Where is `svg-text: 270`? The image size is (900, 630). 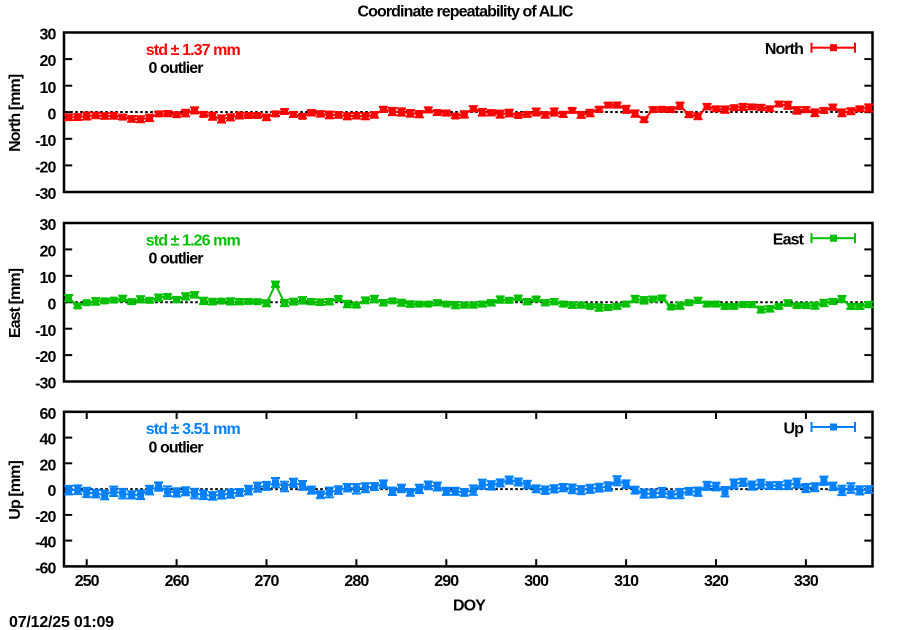 svg-text: 270 is located at coordinates (267, 581).